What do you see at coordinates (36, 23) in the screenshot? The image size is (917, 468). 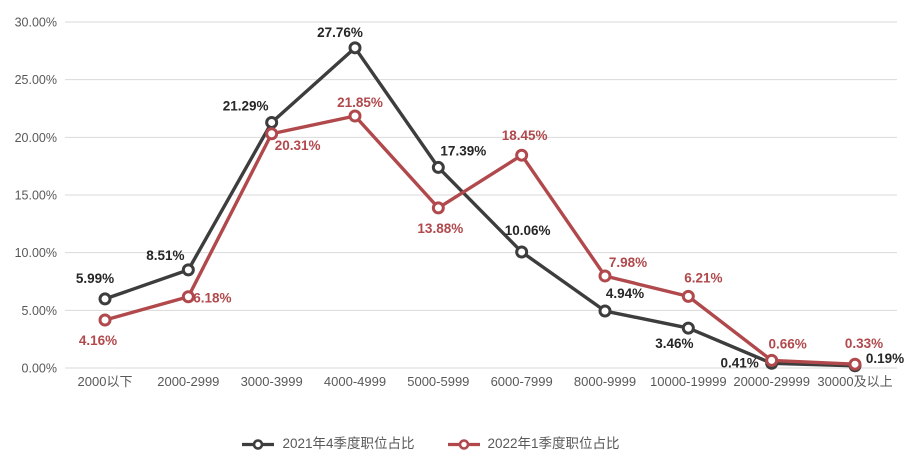 I see `y-axis-tick-label: 30.00%` at bounding box center [36, 23].